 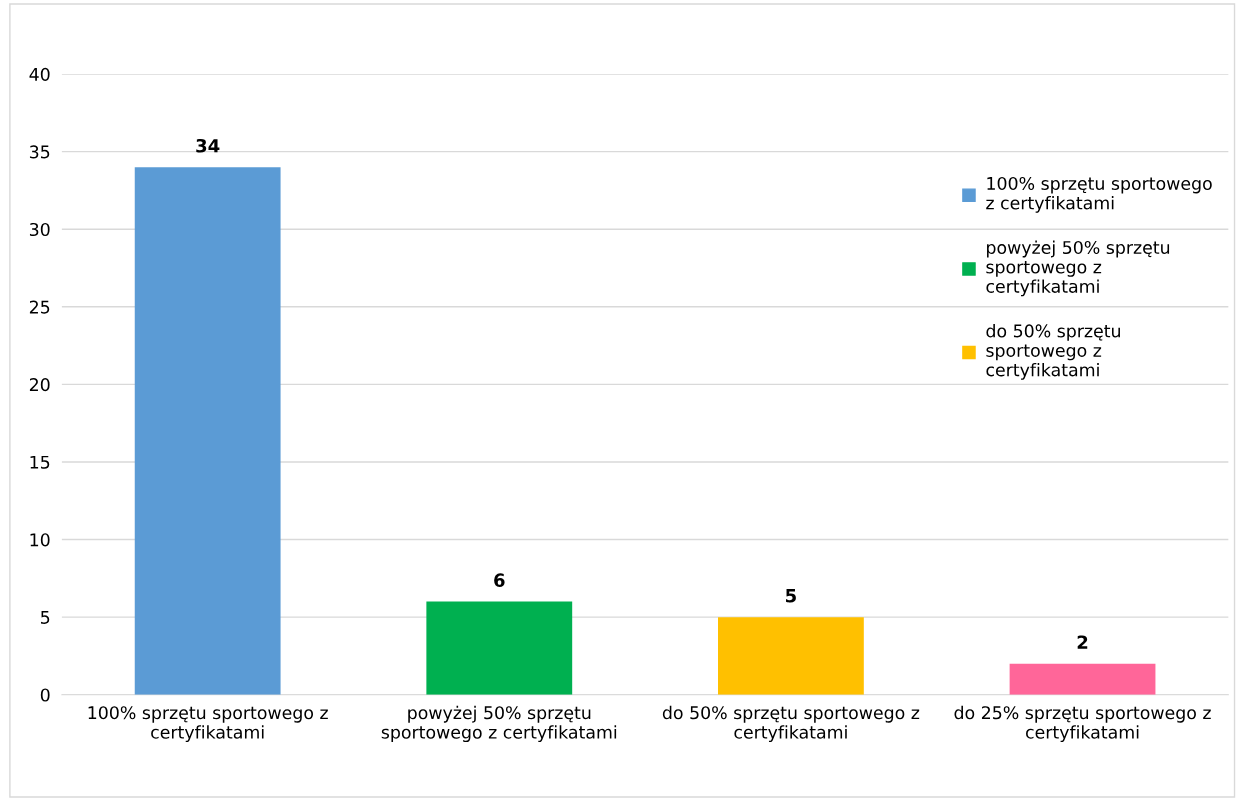 What do you see at coordinates (39, 385) in the screenshot?
I see `y-tick-label: 20` at bounding box center [39, 385].